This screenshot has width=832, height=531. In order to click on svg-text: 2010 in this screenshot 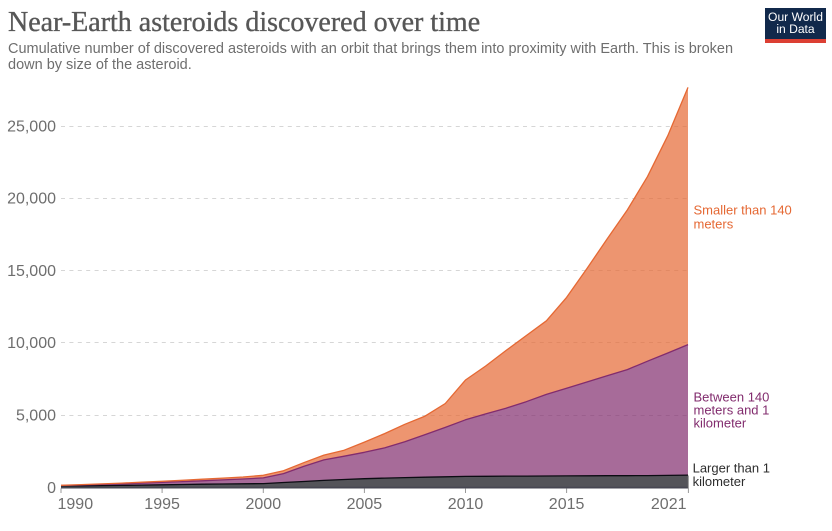, I will do `click(466, 504)`.